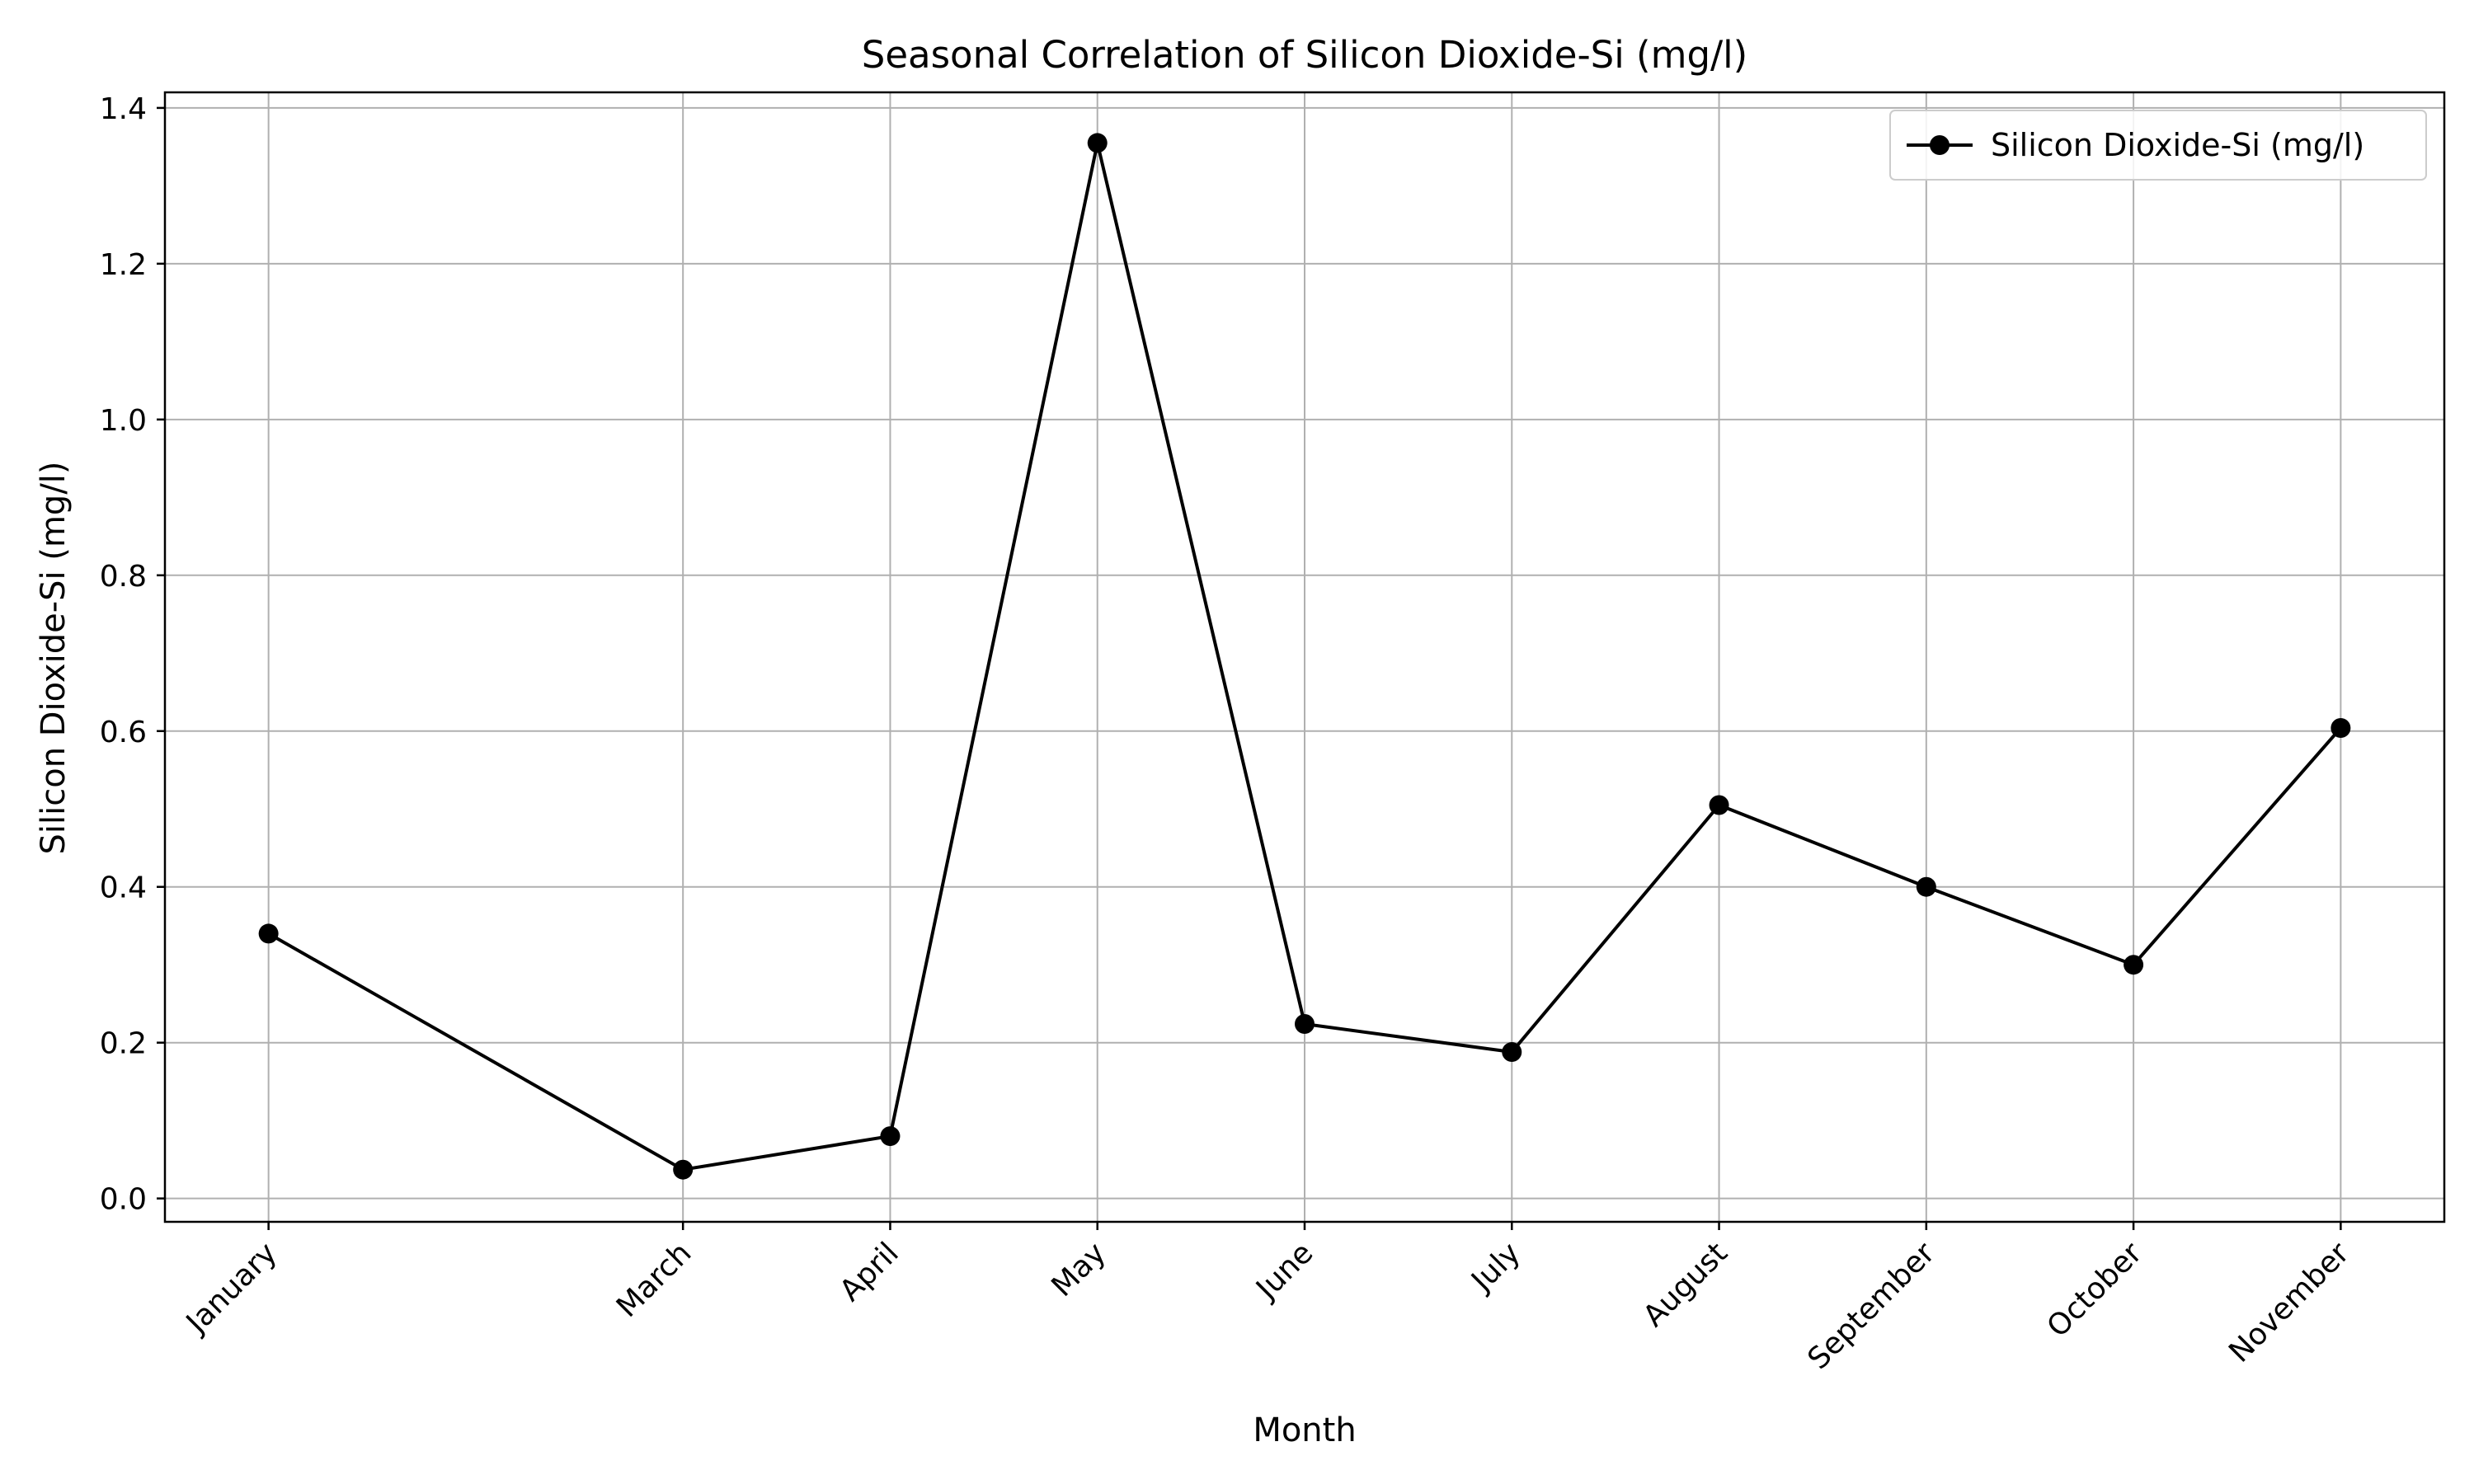  What do you see at coordinates (123, 577) in the screenshot?
I see `y-tick-label: 0.8` at bounding box center [123, 577].